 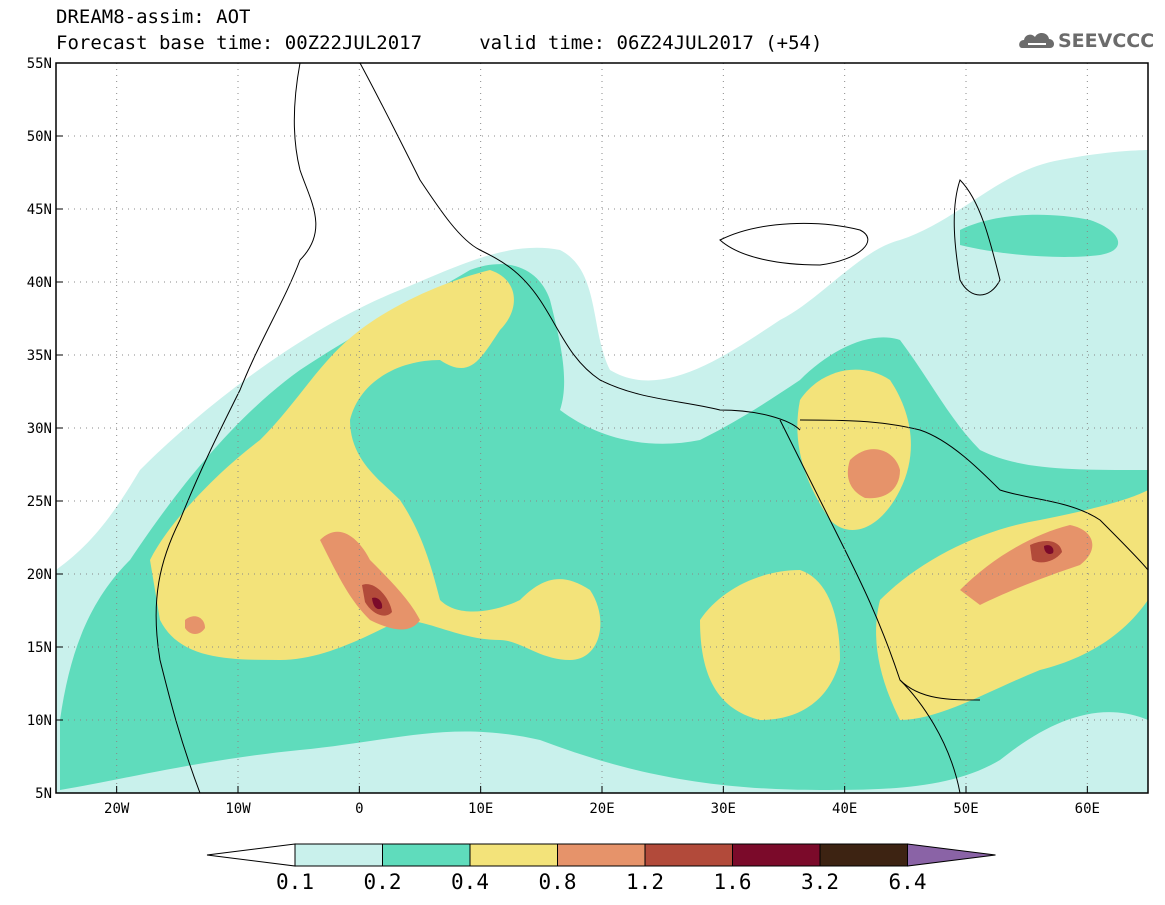 What do you see at coordinates (39, 210) in the screenshot?
I see `lat-tick-label: 45N` at bounding box center [39, 210].